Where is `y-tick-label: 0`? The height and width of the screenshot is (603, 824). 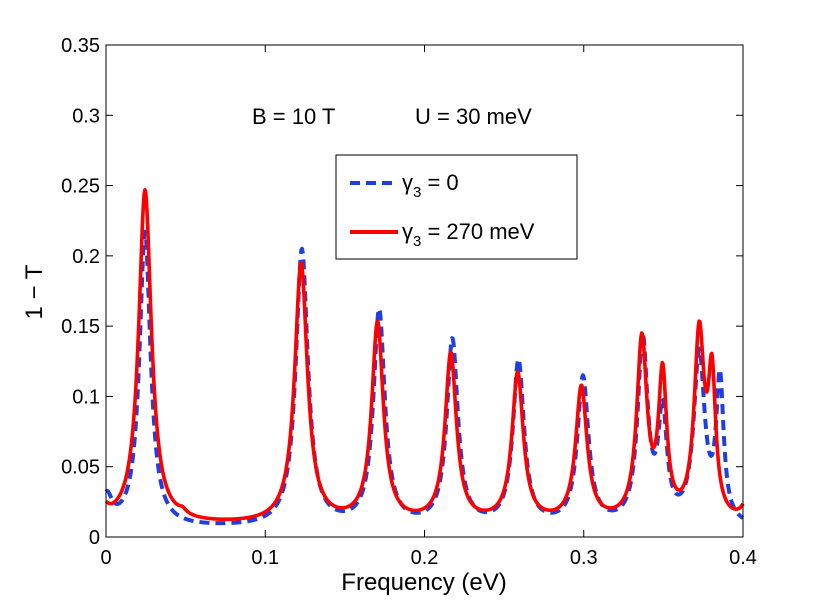 y-tick-label: 0 is located at coordinates (94, 538).